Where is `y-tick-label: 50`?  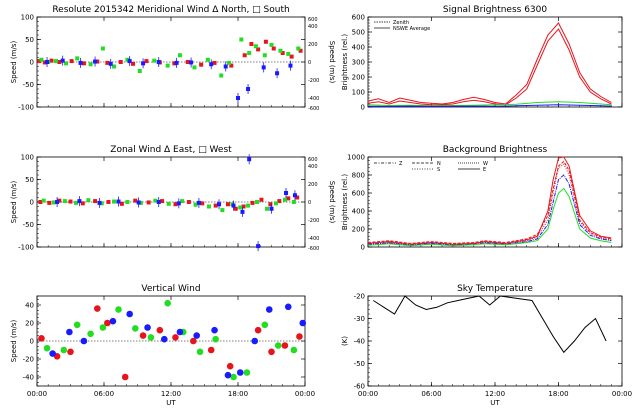 y-tick-label: 50 is located at coordinates (29, 180).